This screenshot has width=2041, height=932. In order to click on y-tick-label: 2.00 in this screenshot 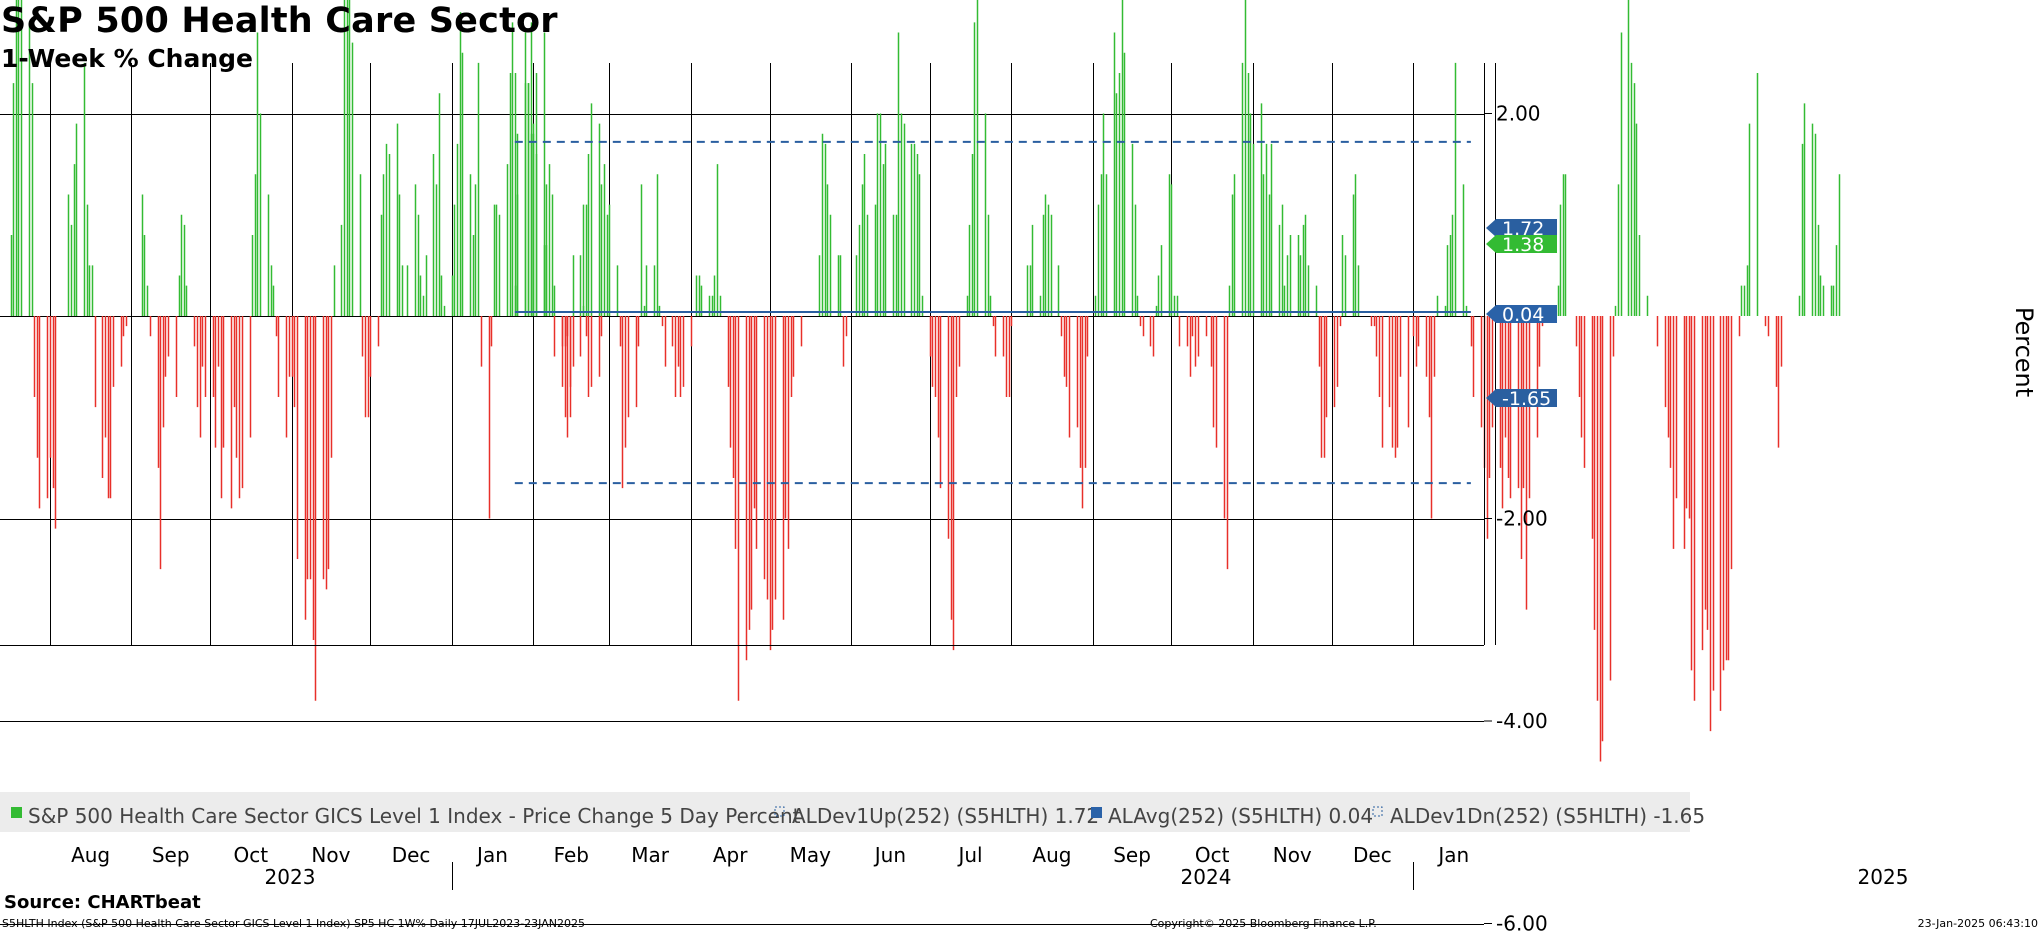, I will do `click(1518, 114)`.